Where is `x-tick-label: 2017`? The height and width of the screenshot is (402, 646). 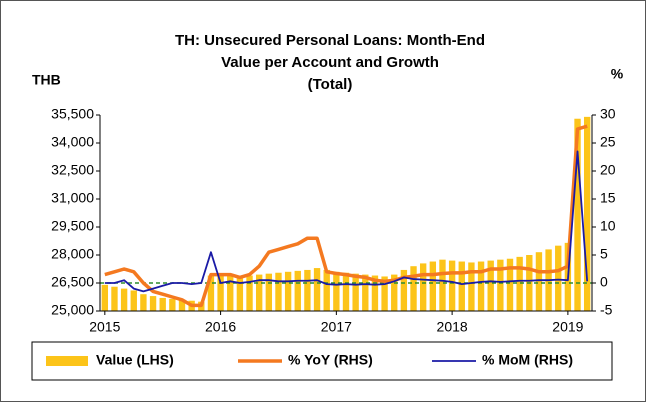
x-tick-label: 2017 is located at coordinates (336, 327).